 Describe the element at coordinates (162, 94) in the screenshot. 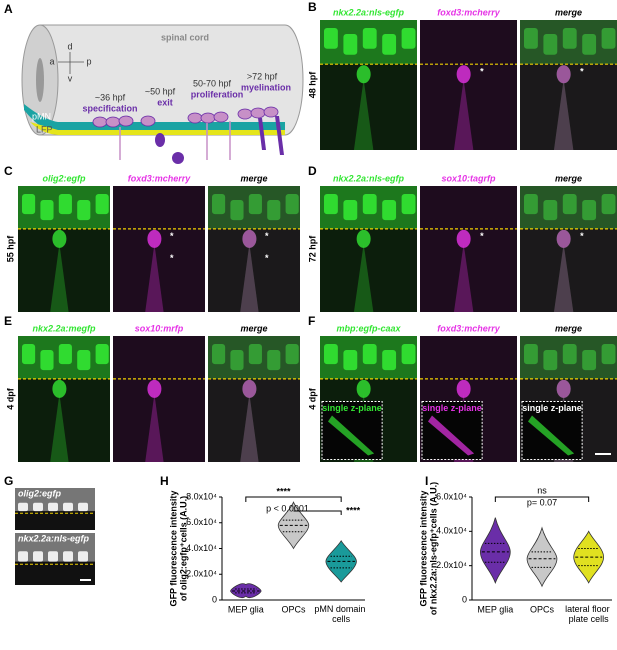

I see `schematic` at that location.